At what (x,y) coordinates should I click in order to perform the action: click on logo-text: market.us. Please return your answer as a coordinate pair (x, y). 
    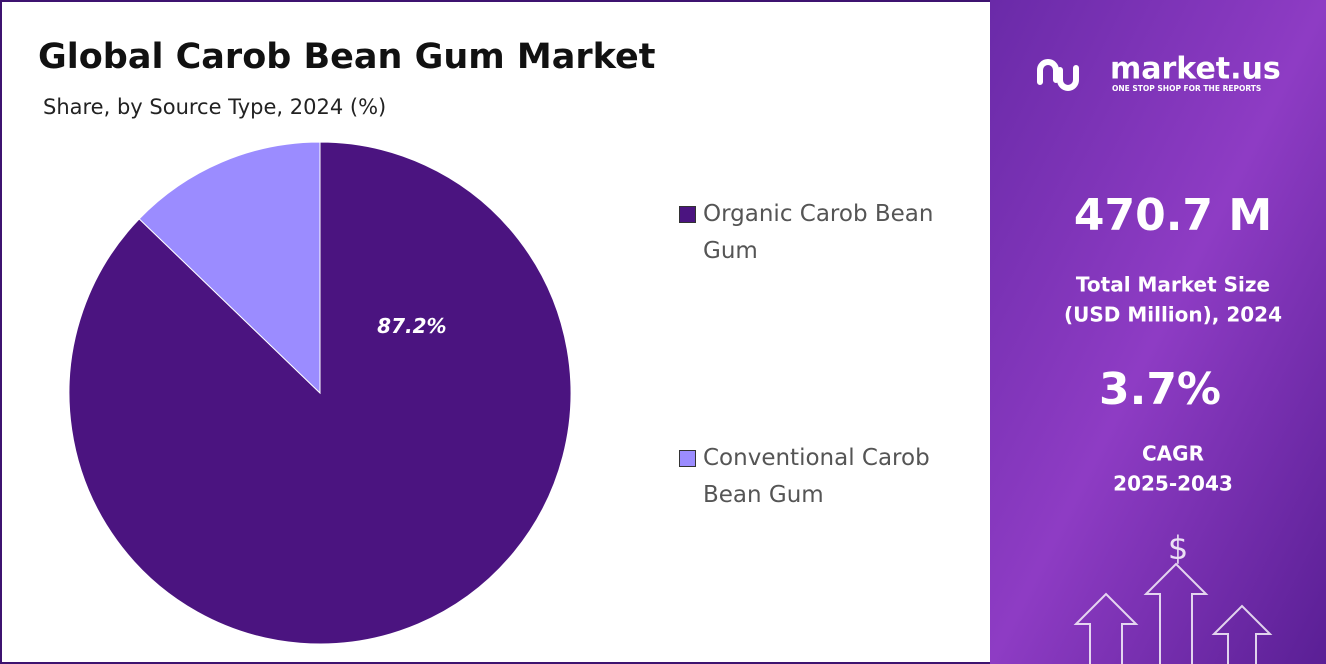
    Looking at the image, I should click on (1195, 69).